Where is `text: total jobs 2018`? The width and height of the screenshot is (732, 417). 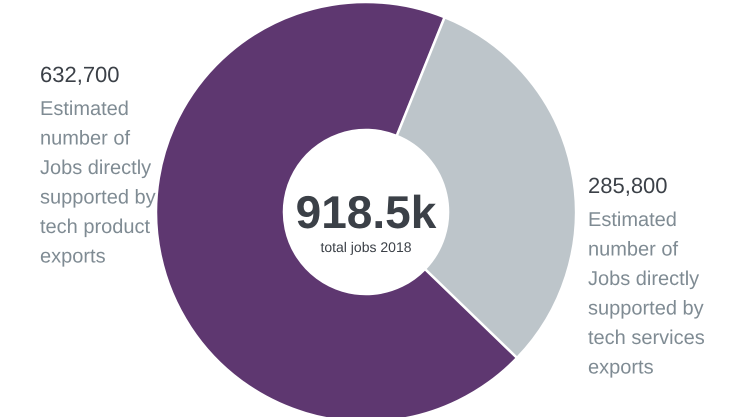 text: total jobs 2018 is located at coordinates (366, 247).